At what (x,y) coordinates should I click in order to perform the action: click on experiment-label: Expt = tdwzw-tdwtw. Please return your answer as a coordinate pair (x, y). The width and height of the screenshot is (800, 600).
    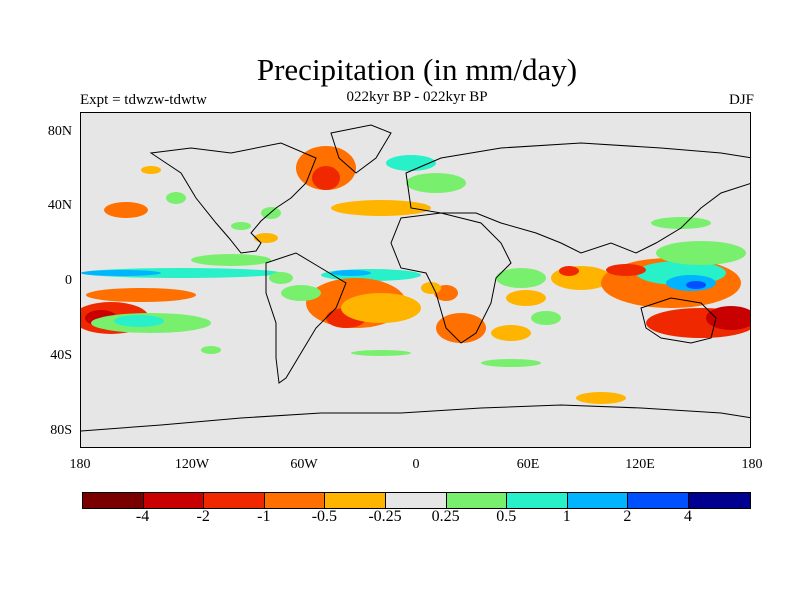
    Looking at the image, I should click on (143, 100).